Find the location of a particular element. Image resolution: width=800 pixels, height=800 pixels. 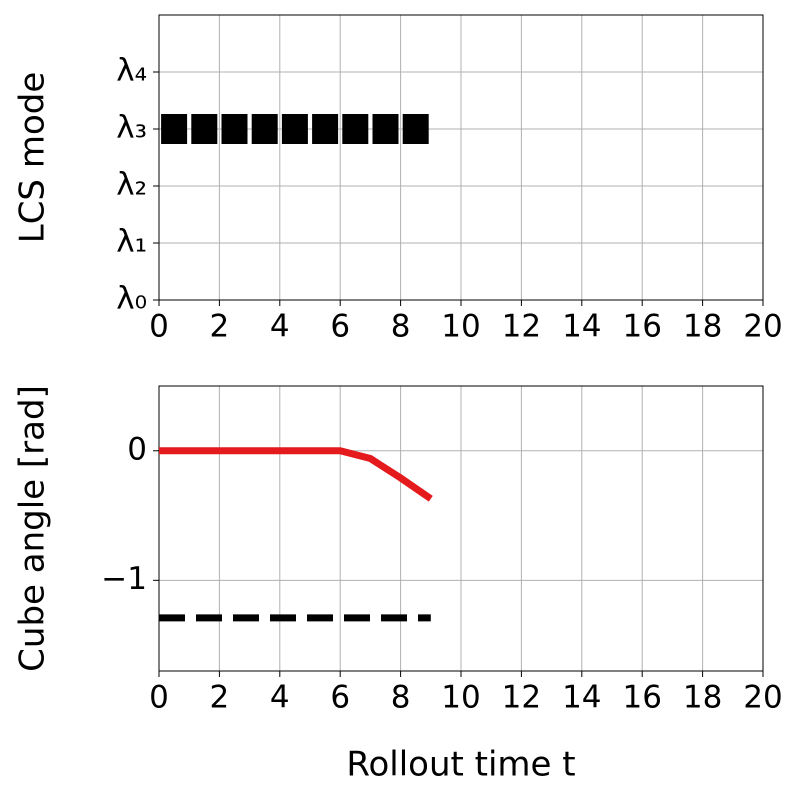

y-axis-label: LCS mode is located at coordinates (33, 158).